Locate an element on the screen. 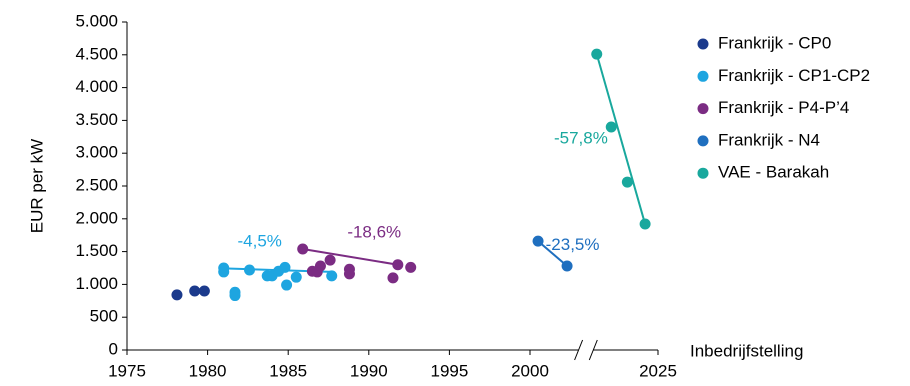 This screenshot has height=386, width=910. x-tick-label: 2000 is located at coordinates (530, 370).